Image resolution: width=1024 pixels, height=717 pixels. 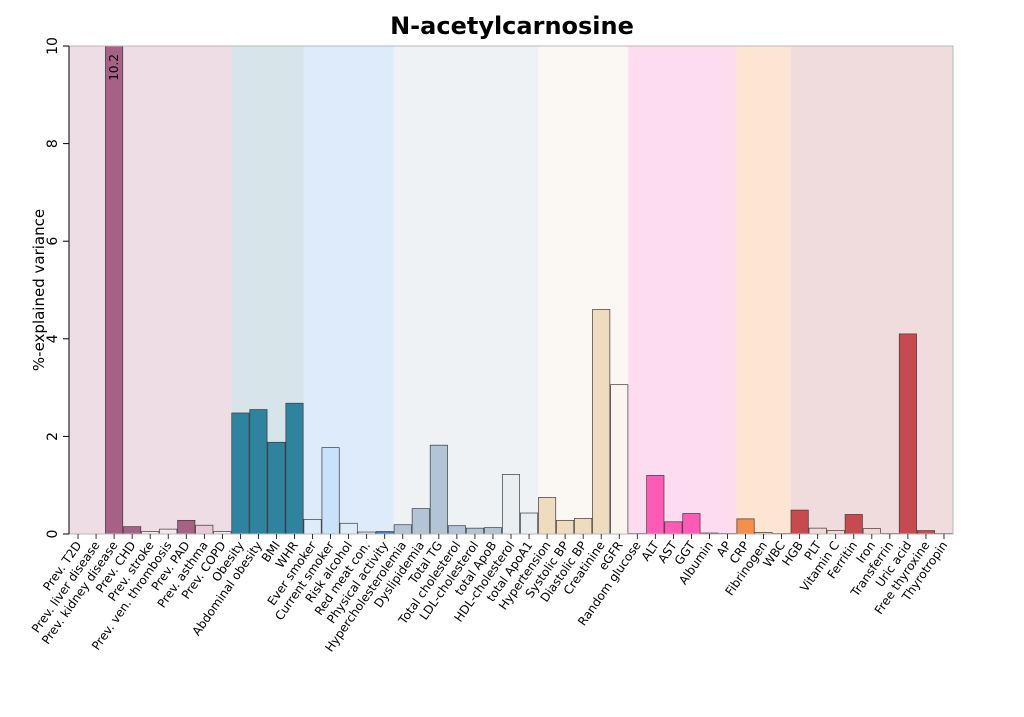 I want to click on y-tick-label-4: 8, so click(x=53, y=143).